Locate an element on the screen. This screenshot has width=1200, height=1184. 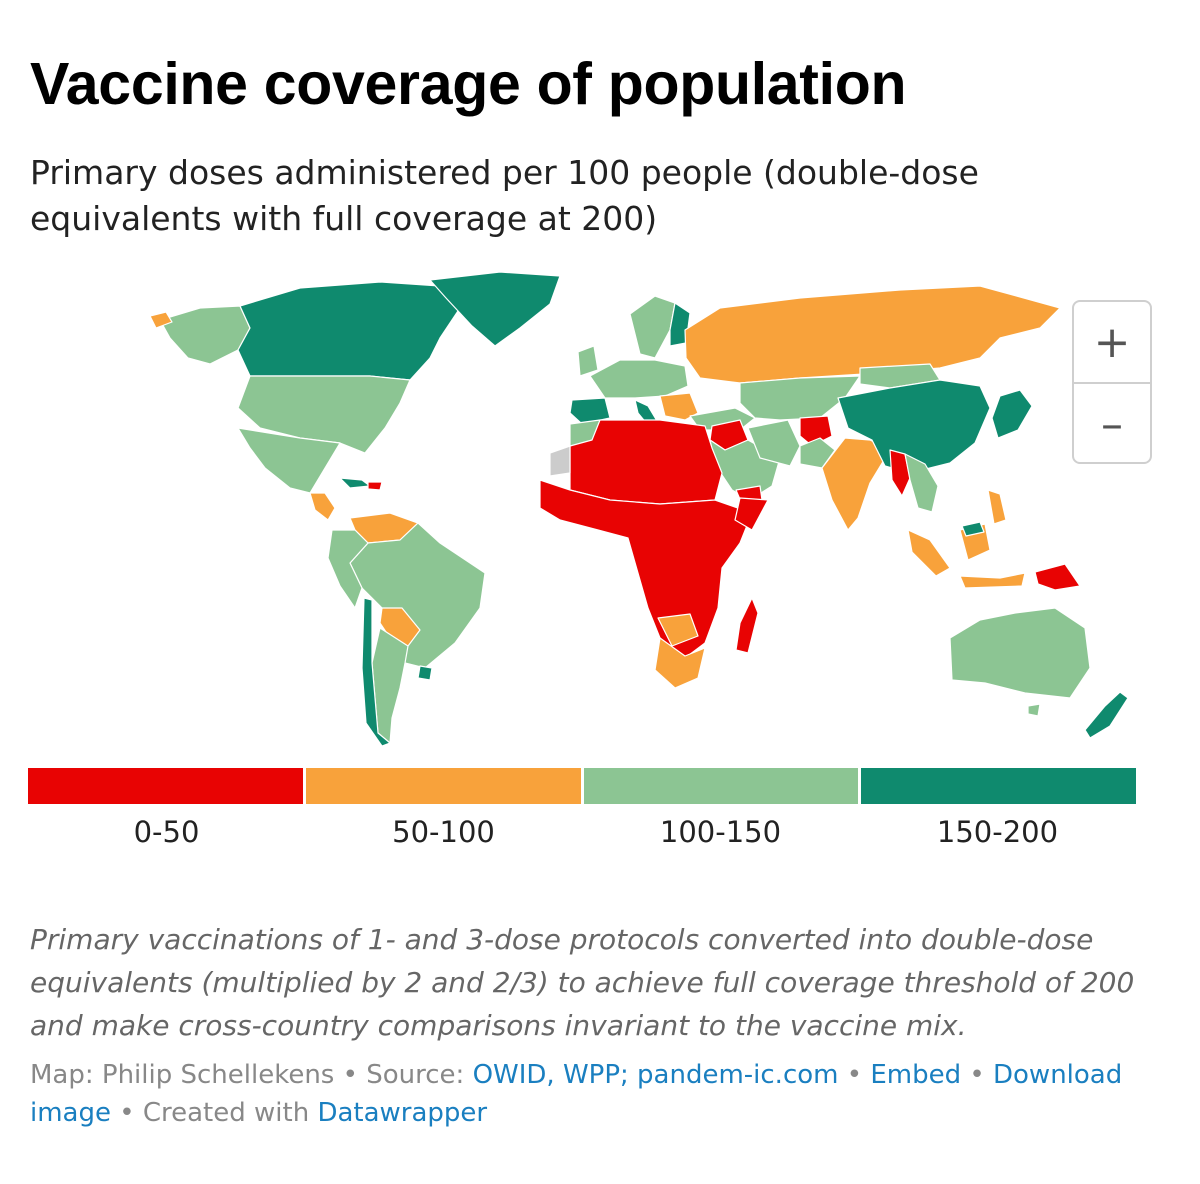
chart-title: Vaccine coverage of population is located at coordinates (468, 84).